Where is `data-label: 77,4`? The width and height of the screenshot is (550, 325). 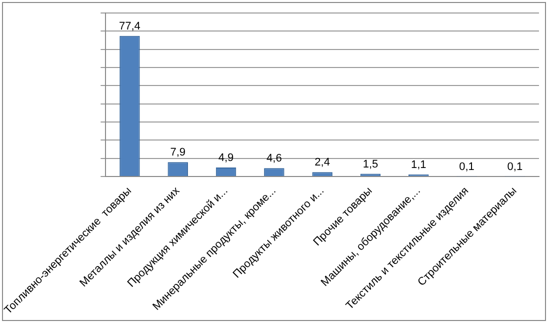
data-label: 77,4 is located at coordinates (129, 26).